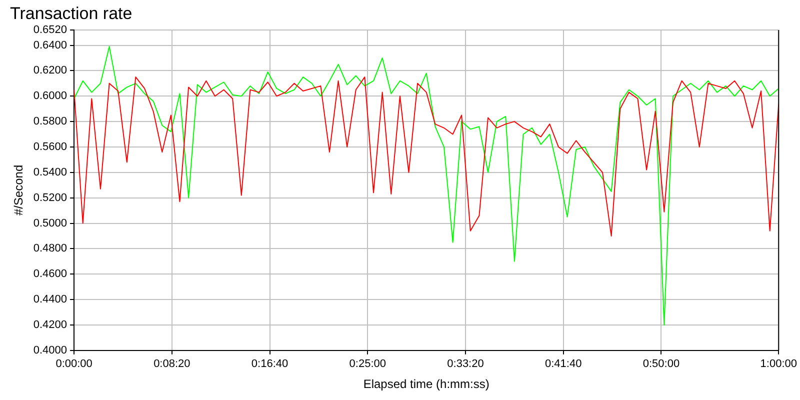 This screenshot has width=800, height=400. I want to click on y-tick-label: 0.4800, so click(50, 248).